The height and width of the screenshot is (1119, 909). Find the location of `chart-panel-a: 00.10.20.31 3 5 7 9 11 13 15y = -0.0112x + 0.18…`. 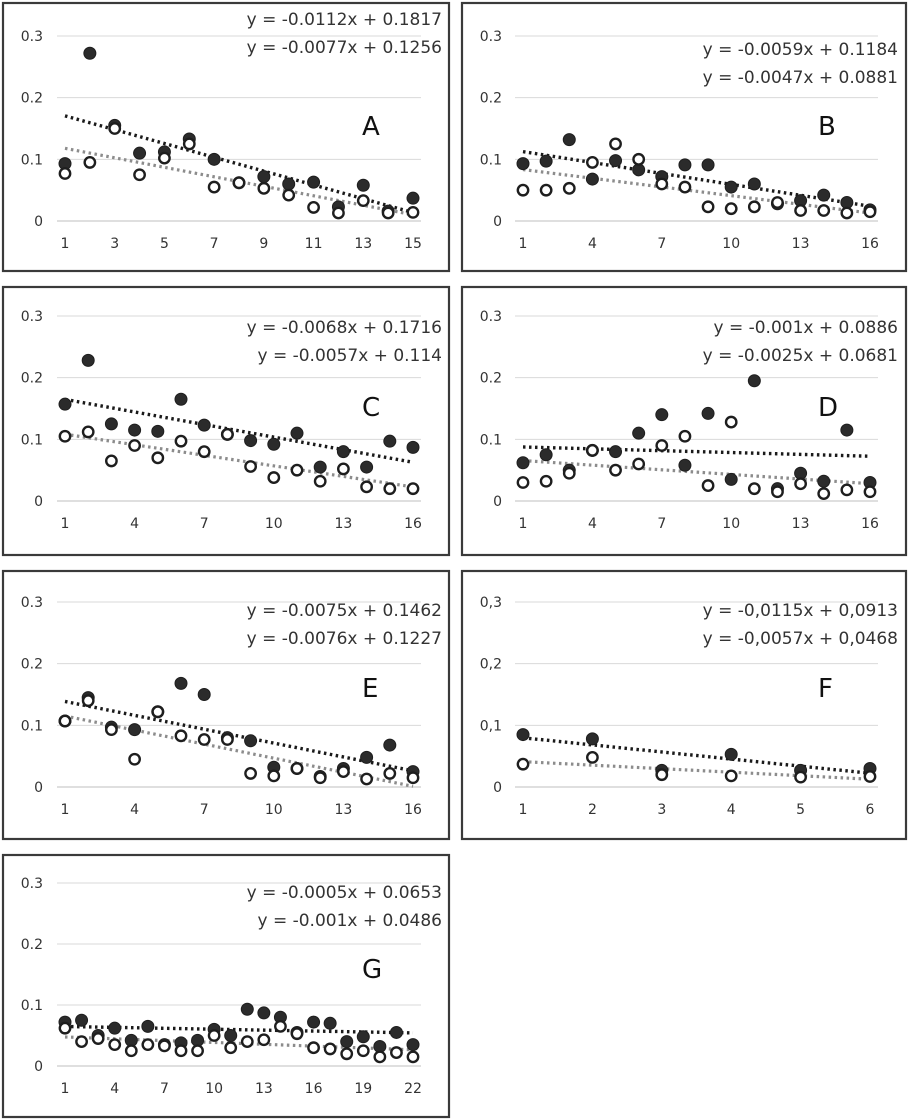

chart-panel-a: 00.10.20.31 3 5 7 9 11 13 15y = -0.0112x + 0.18… is located at coordinates (226, 137).